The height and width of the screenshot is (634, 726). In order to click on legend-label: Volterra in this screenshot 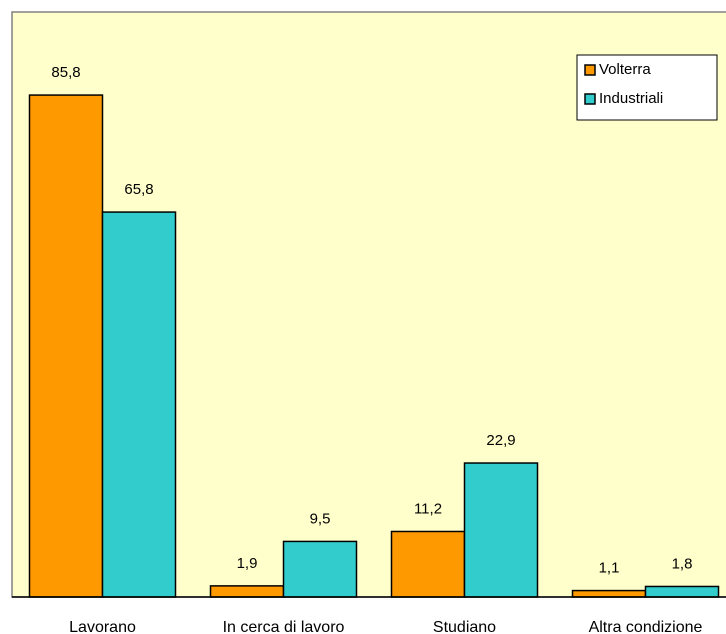, I will do `click(625, 69)`.